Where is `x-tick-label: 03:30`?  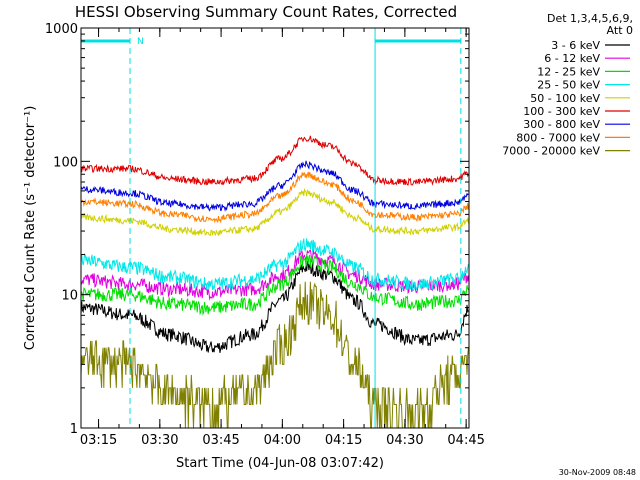 x-tick-label: 03:30 is located at coordinates (159, 440).